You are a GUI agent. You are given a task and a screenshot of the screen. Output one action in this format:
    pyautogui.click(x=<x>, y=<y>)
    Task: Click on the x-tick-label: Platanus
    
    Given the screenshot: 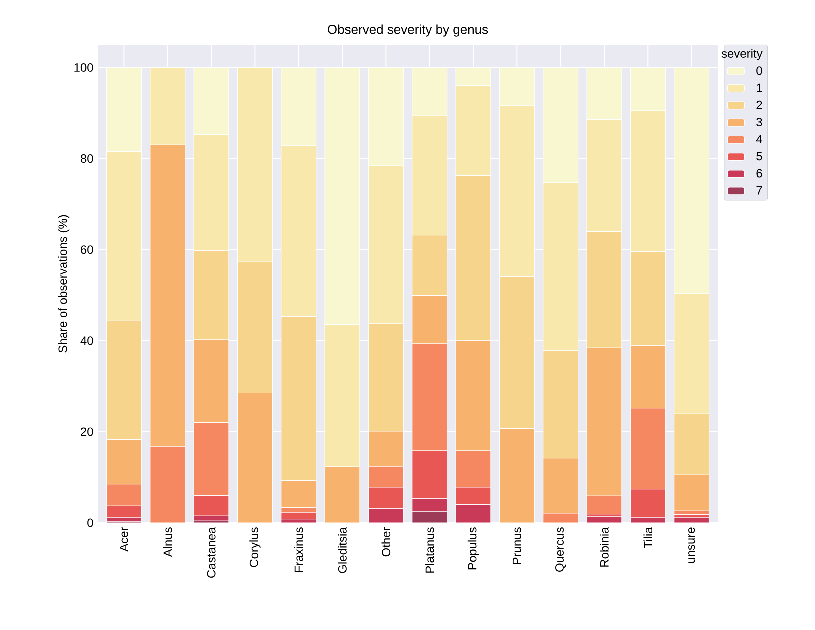 What is the action you would take?
    pyautogui.click(x=429, y=550)
    